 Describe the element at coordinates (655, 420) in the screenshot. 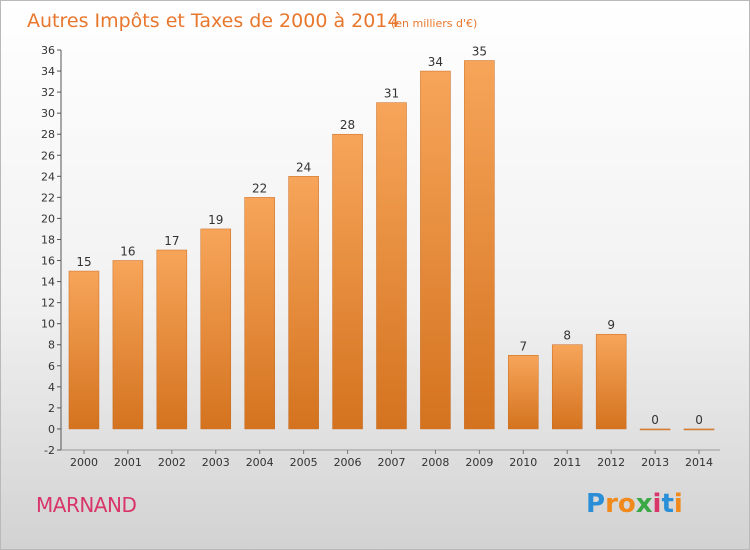

I see `data-label-2013: 0` at that location.